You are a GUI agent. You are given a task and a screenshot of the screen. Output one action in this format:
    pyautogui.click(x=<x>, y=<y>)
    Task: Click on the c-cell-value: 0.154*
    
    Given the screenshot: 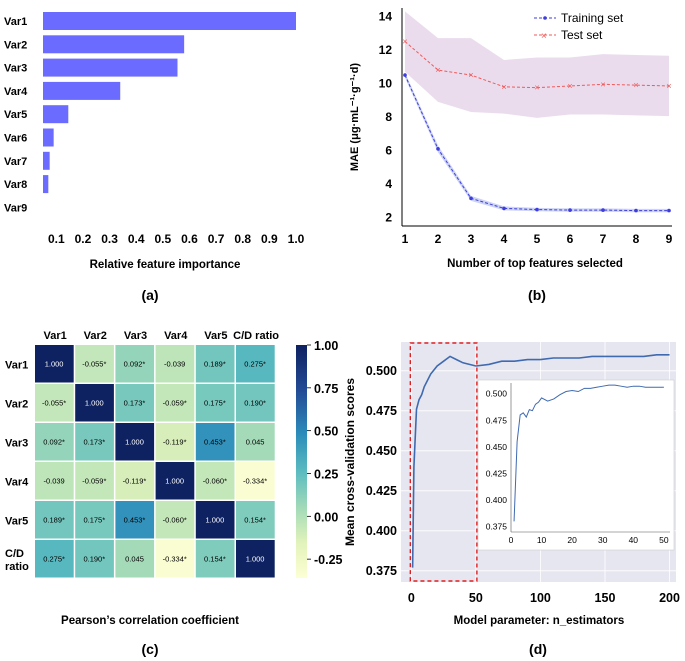 What is the action you would take?
    pyautogui.click(x=255, y=520)
    